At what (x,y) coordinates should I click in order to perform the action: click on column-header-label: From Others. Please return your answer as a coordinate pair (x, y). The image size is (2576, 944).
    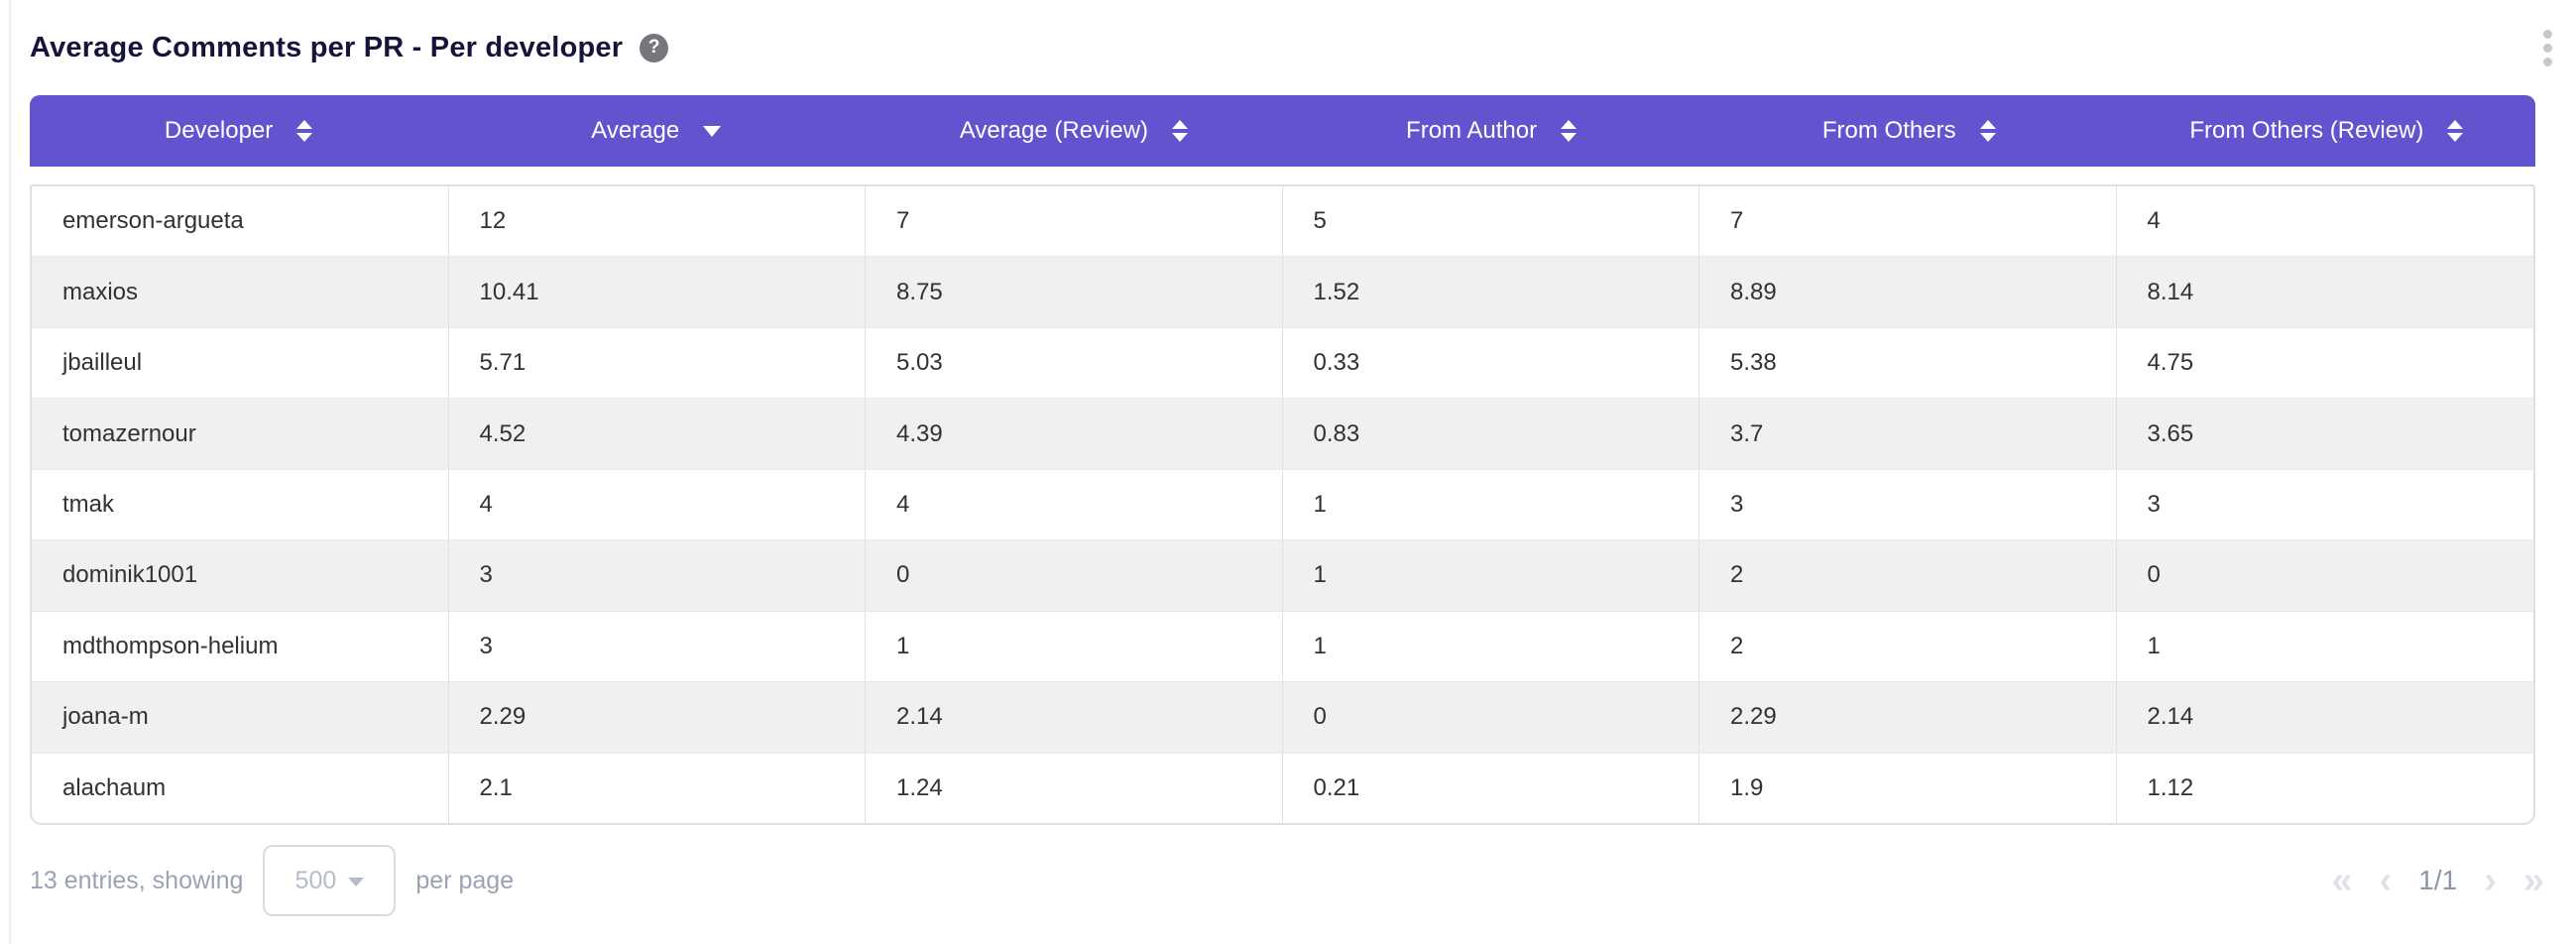
    Looking at the image, I should click on (1888, 131).